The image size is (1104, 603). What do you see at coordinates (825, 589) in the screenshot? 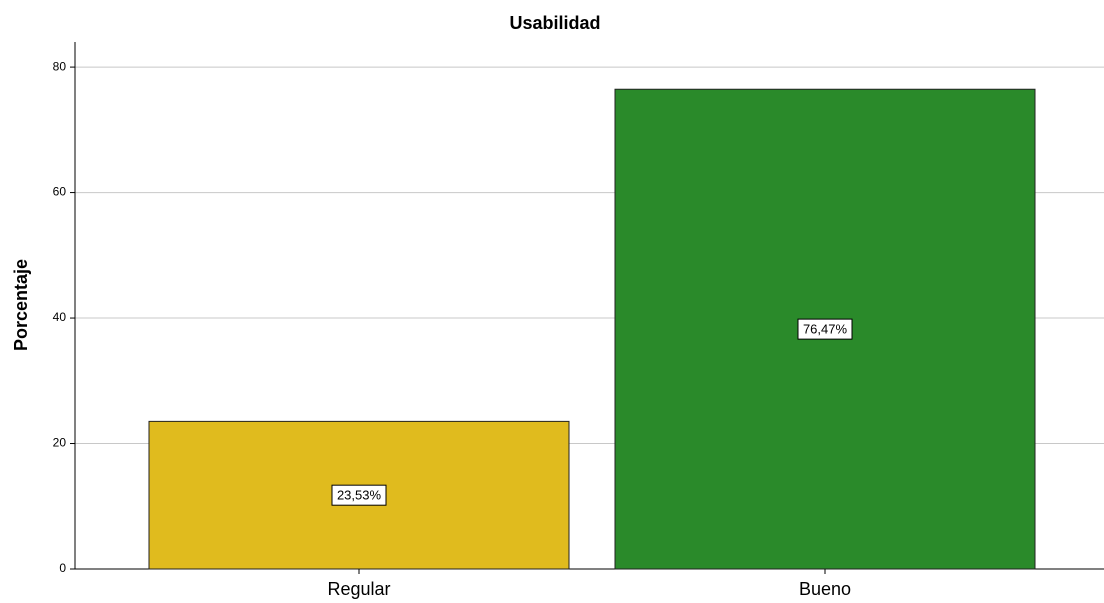
I see `x-tick-label: Bueno` at bounding box center [825, 589].